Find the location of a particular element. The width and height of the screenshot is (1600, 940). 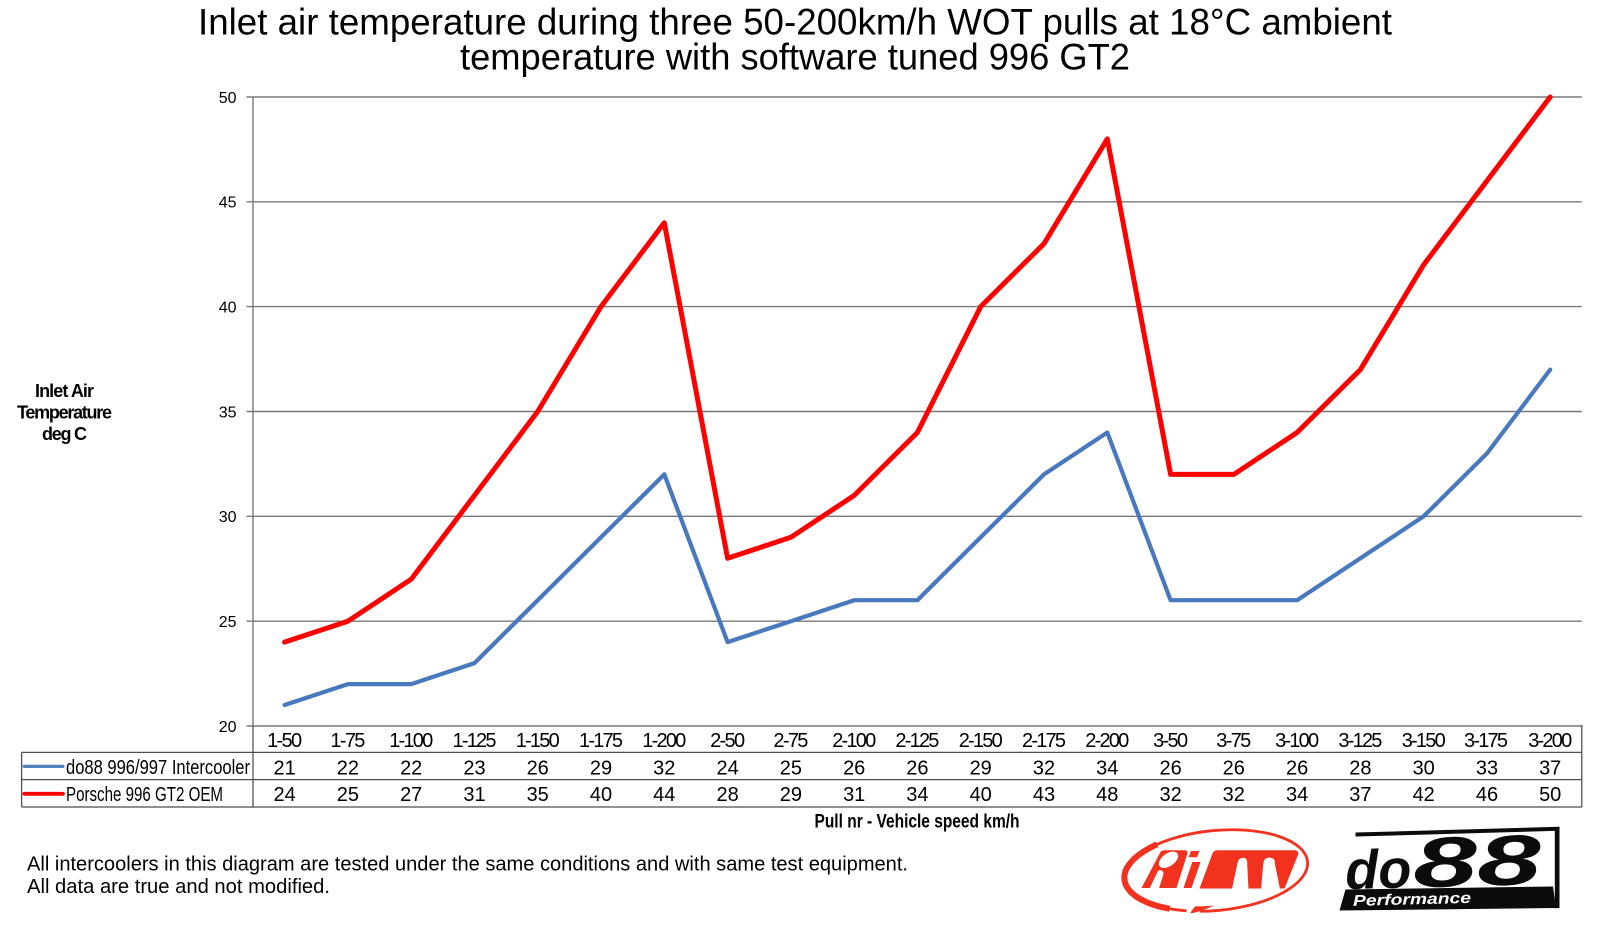

svg-text: do88 996/997 Intercooler is located at coordinates (158, 768).